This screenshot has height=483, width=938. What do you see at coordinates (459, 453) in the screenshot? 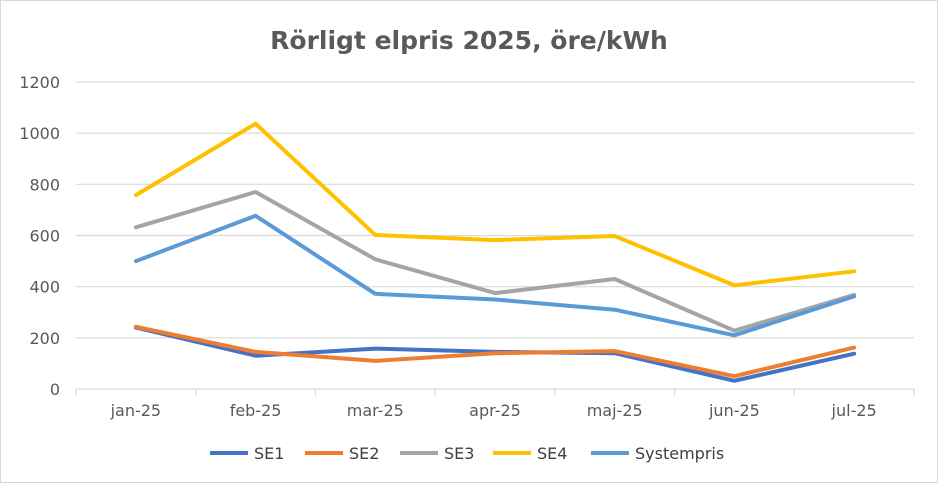
I see `legend-label-se3: SE3` at bounding box center [459, 453].